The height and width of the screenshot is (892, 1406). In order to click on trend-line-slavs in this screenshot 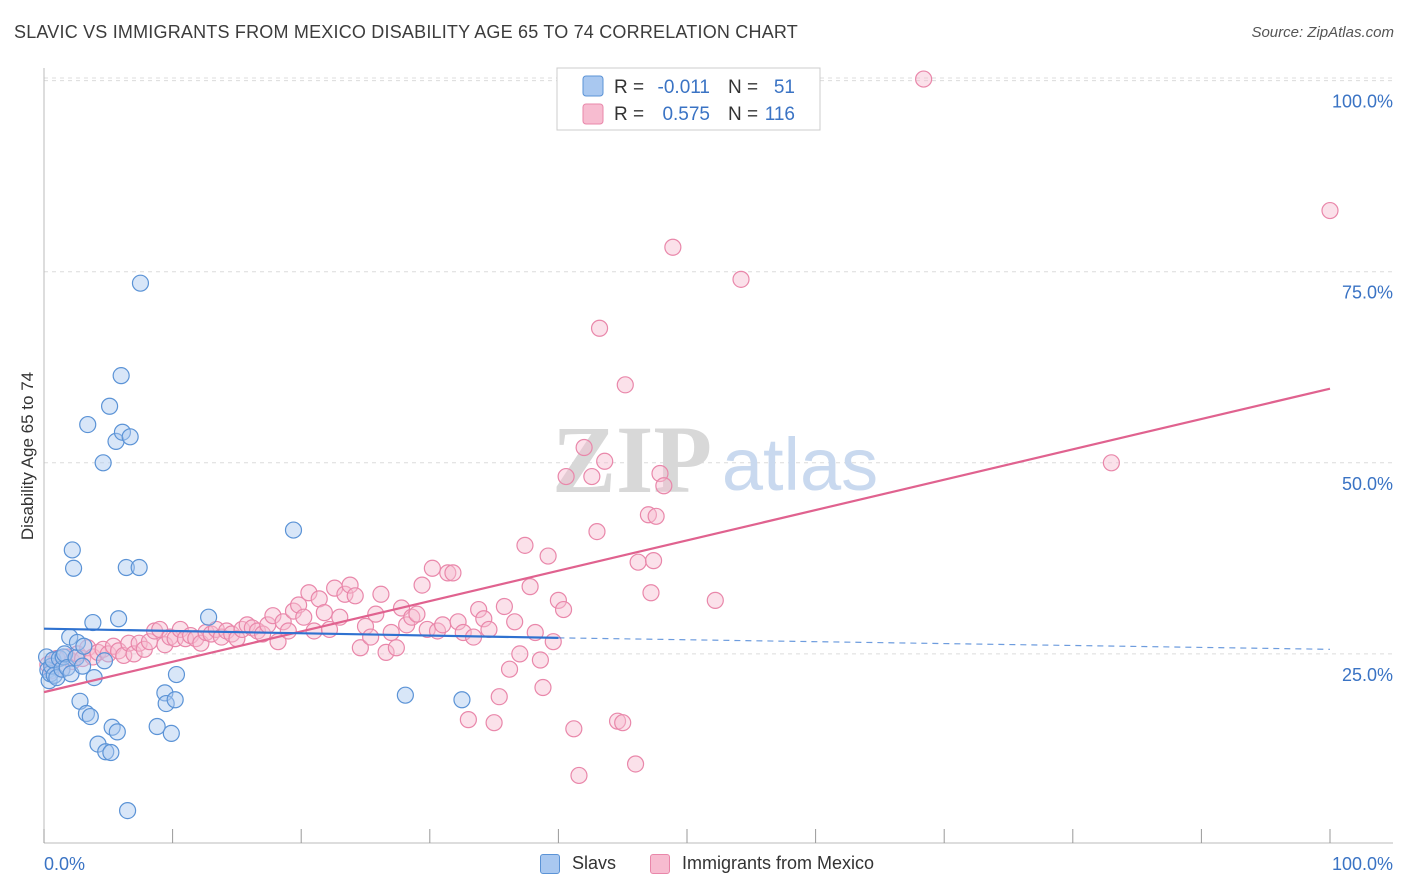, I will do `click(301, 633)`.